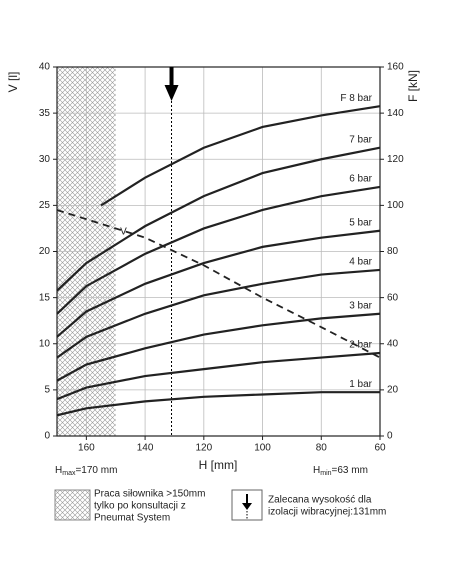  Describe the element at coordinates (413, 86) in the screenshot. I see `y2-axis-label: F [kN]` at that location.